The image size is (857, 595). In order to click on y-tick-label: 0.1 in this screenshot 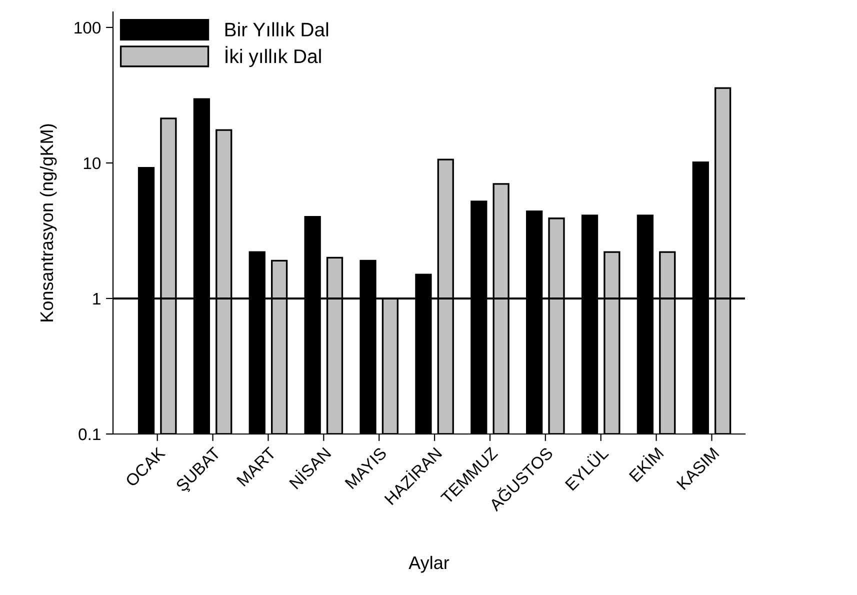, I will do `click(89, 434)`.